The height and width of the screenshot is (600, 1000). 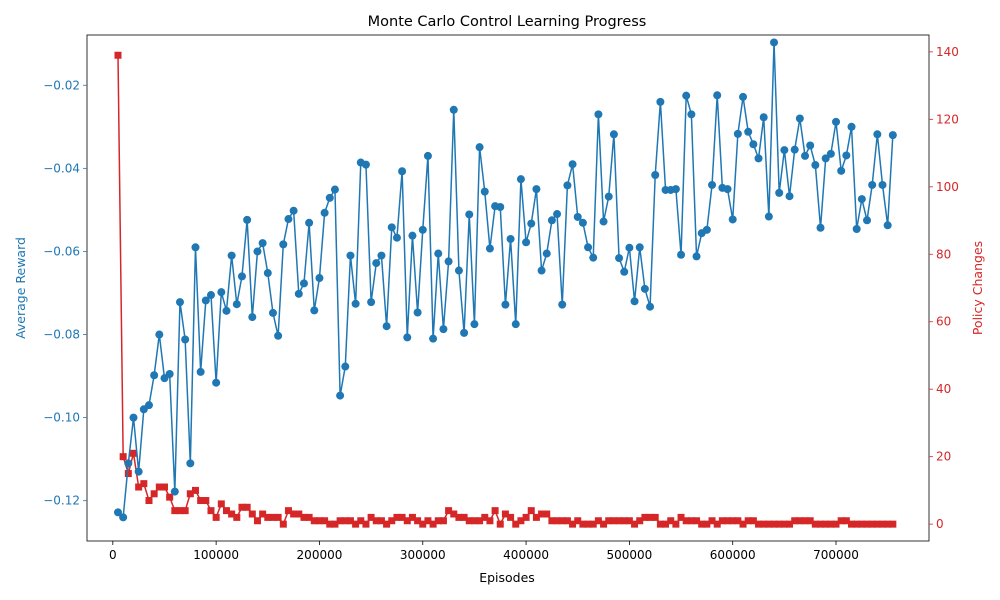 What do you see at coordinates (836, 555) in the screenshot?
I see `x-tick-label: 700000` at bounding box center [836, 555].